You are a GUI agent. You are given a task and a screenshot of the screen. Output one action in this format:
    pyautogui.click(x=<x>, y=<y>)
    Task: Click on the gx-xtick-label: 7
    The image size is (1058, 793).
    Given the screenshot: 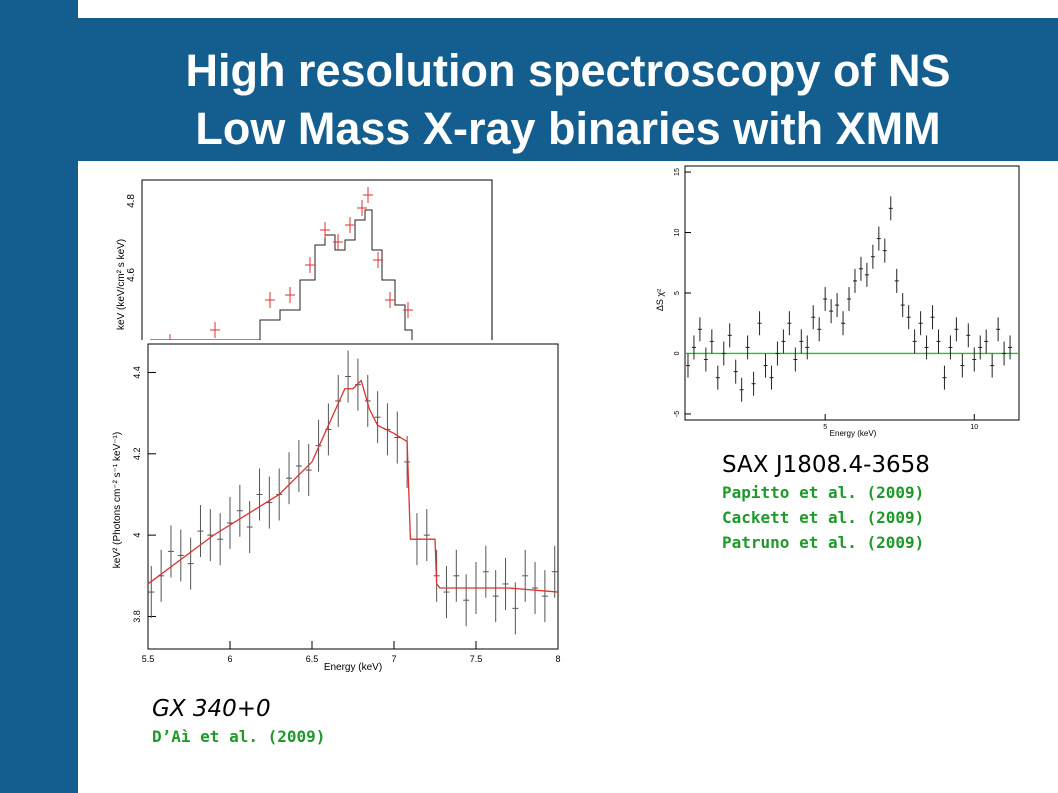 What is the action you would take?
    pyautogui.click(x=393, y=659)
    